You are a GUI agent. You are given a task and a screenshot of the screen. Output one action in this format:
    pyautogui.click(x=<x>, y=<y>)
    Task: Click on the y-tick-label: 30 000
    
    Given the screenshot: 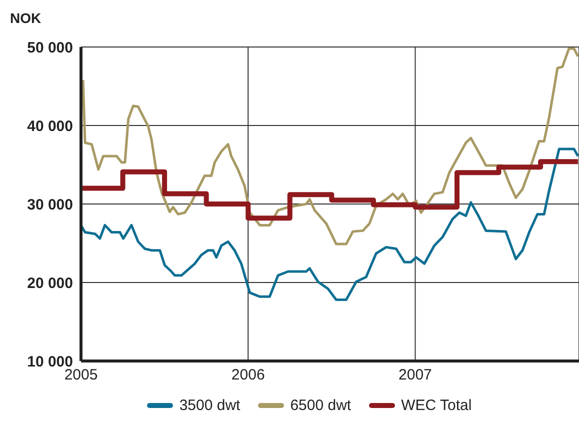 What is the action you would take?
    pyautogui.click(x=50, y=205)
    